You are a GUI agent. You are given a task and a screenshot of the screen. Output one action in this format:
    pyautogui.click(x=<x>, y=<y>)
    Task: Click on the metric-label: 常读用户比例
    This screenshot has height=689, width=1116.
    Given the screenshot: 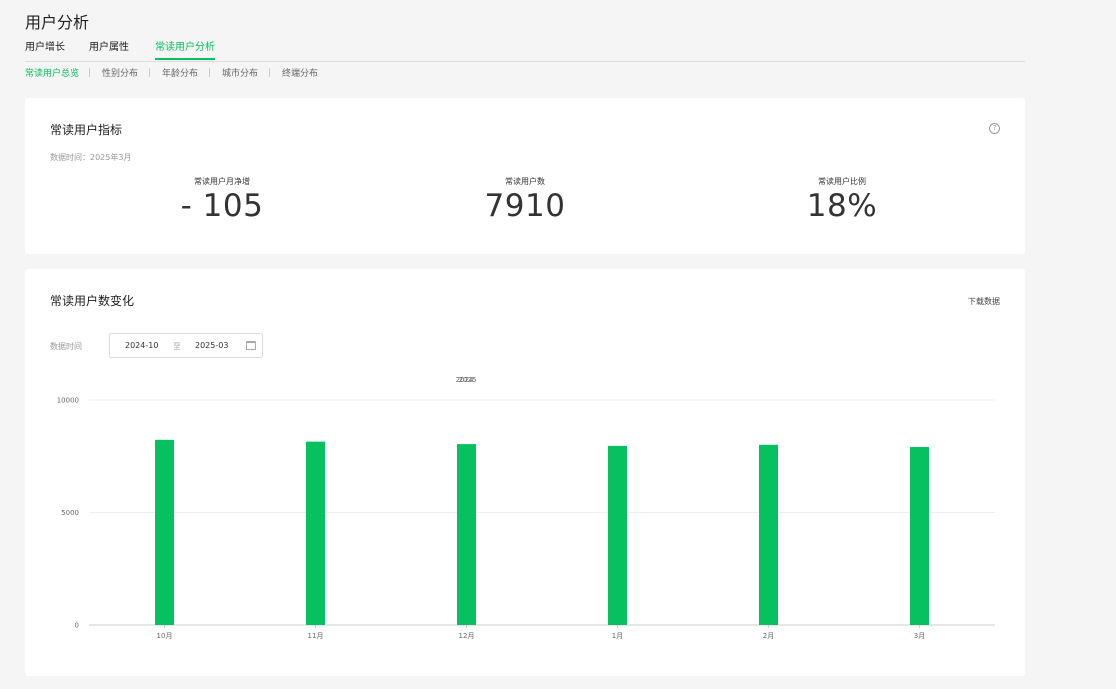 What is the action you would take?
    pyautogui.click(x=842, y=181)
    